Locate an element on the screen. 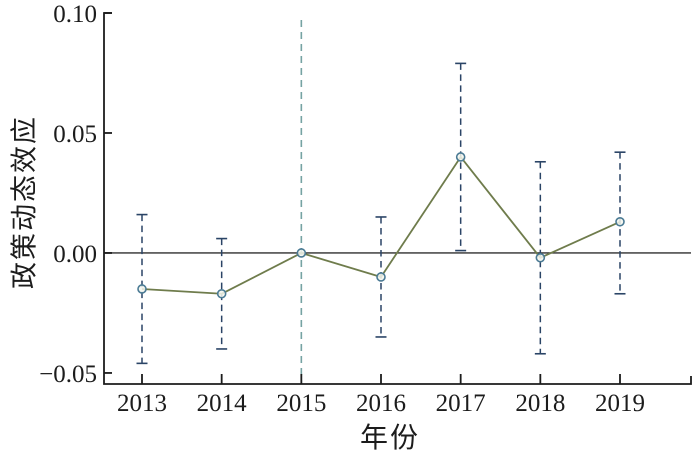 The height and width of the screenshot is (452, 694). y-tick-label: 0.00 is located at coordinates (75, 254).